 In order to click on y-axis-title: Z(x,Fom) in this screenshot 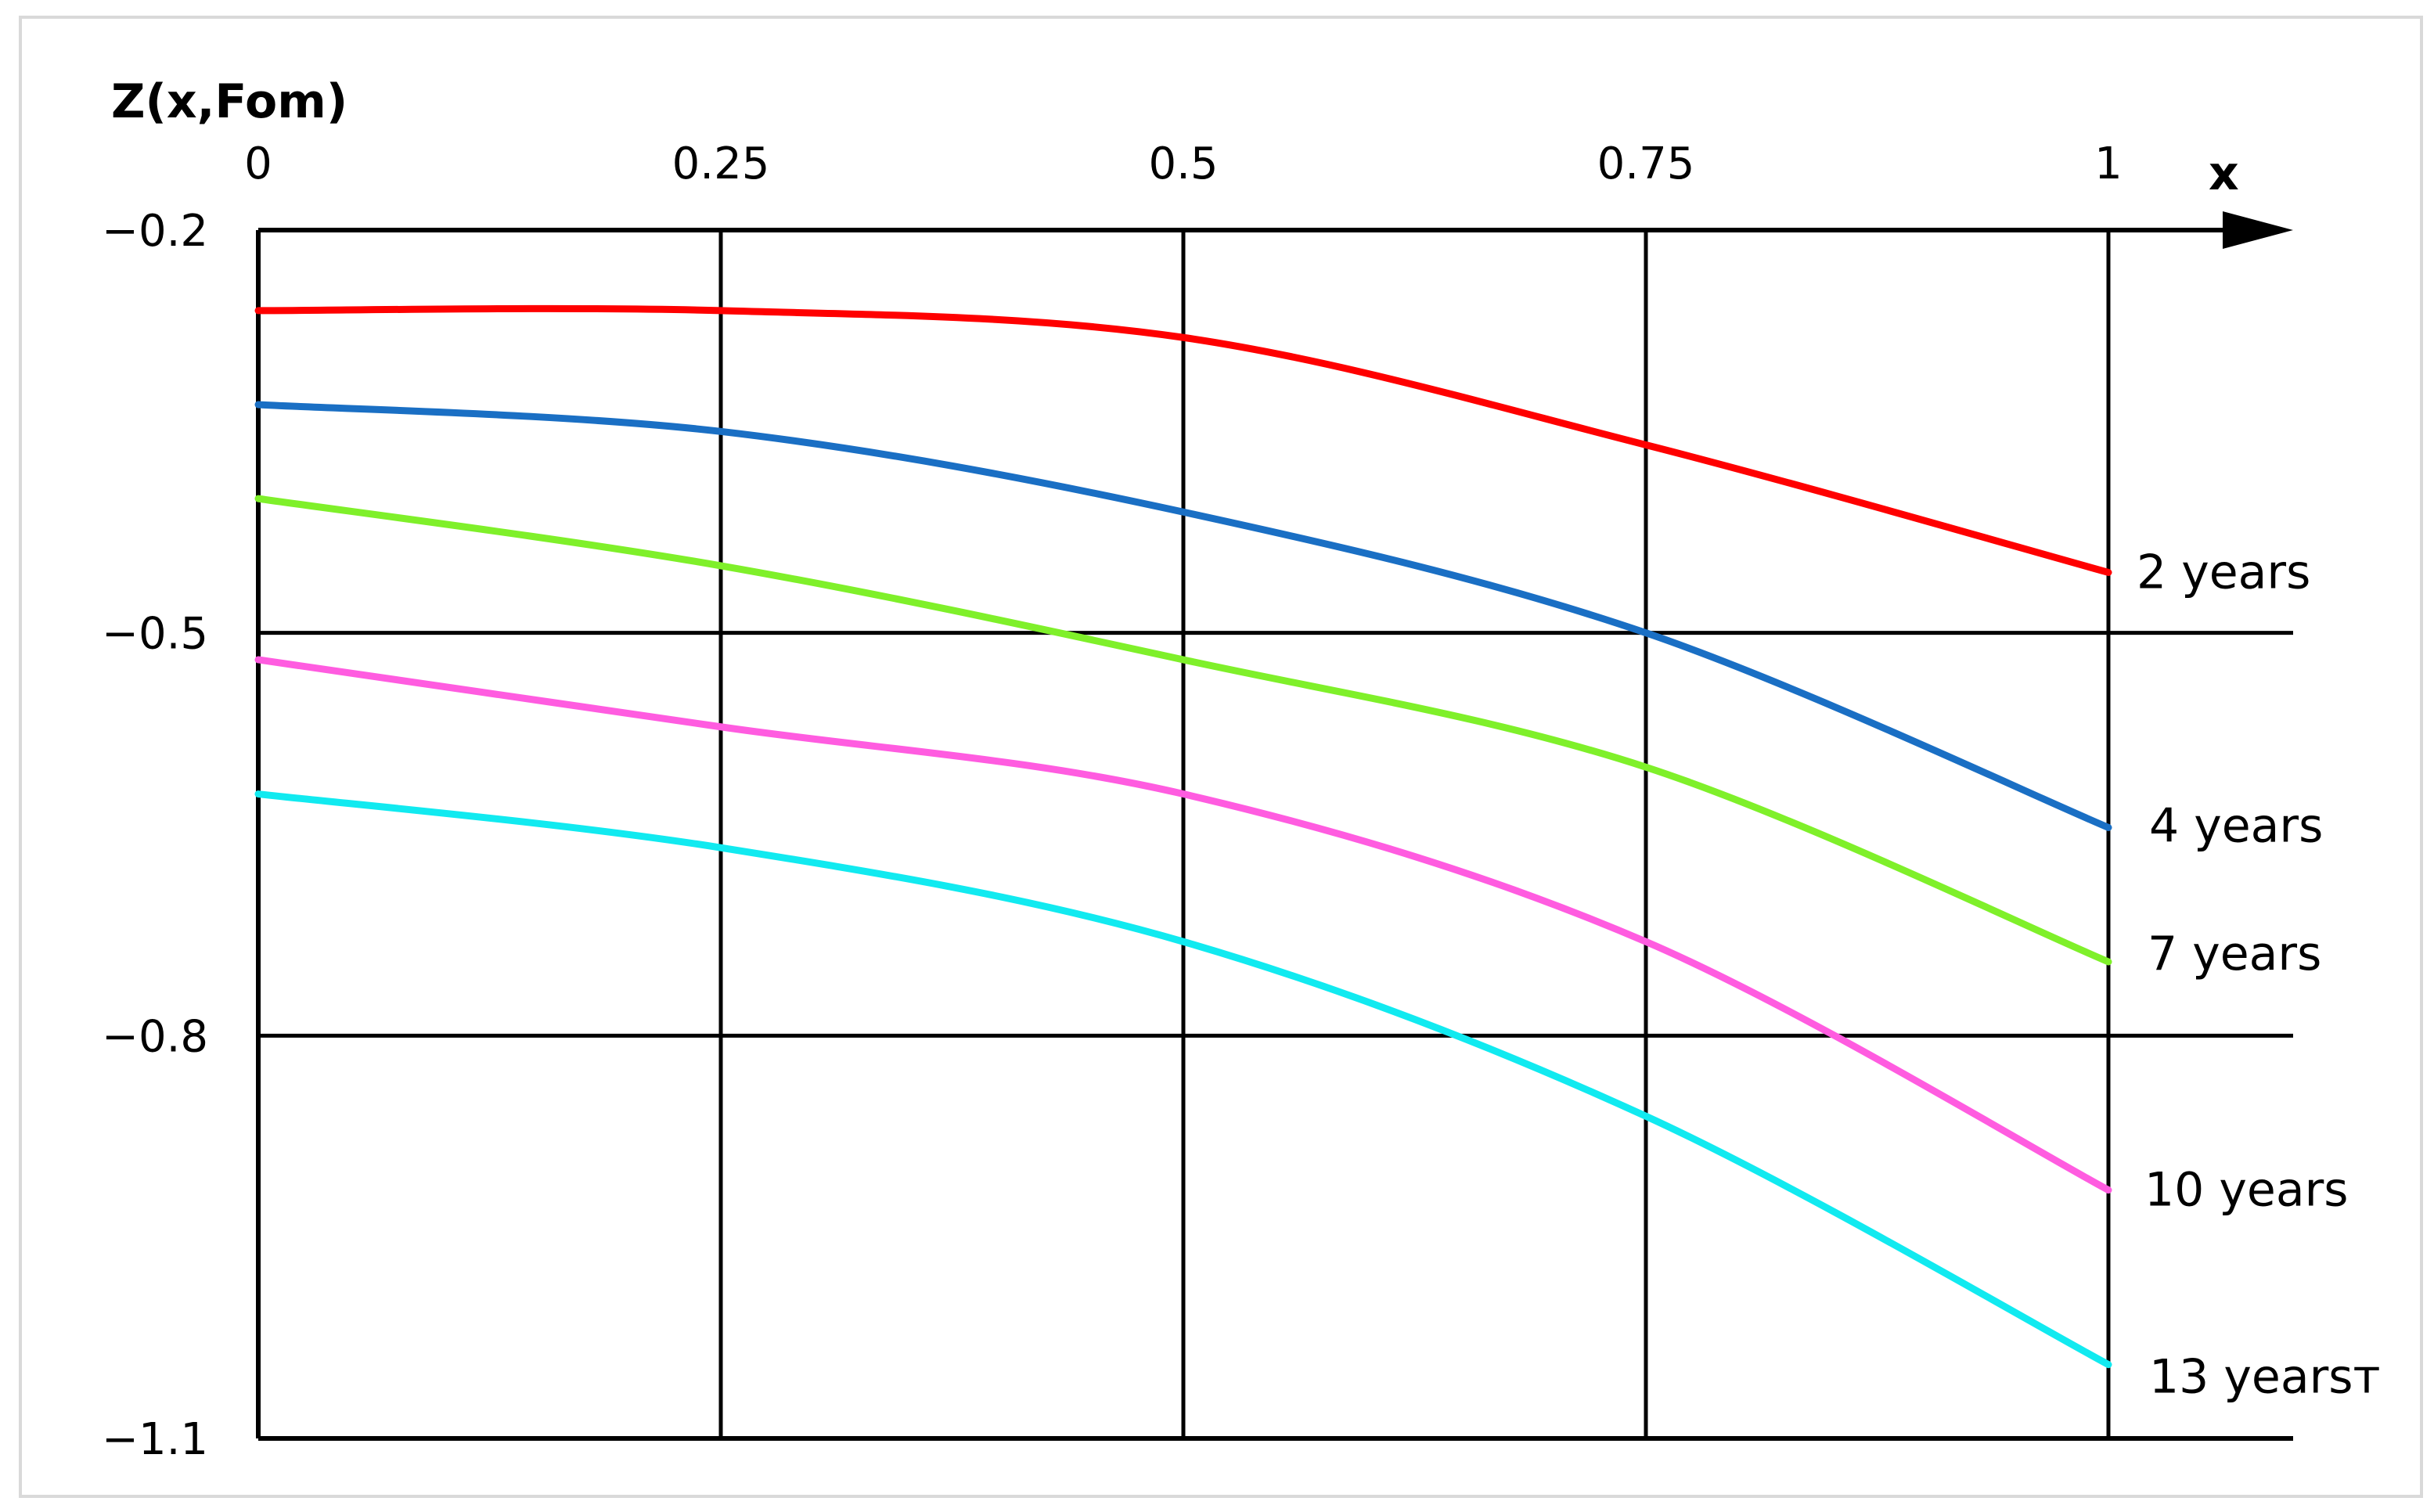, I will do `click(229, 101)`.